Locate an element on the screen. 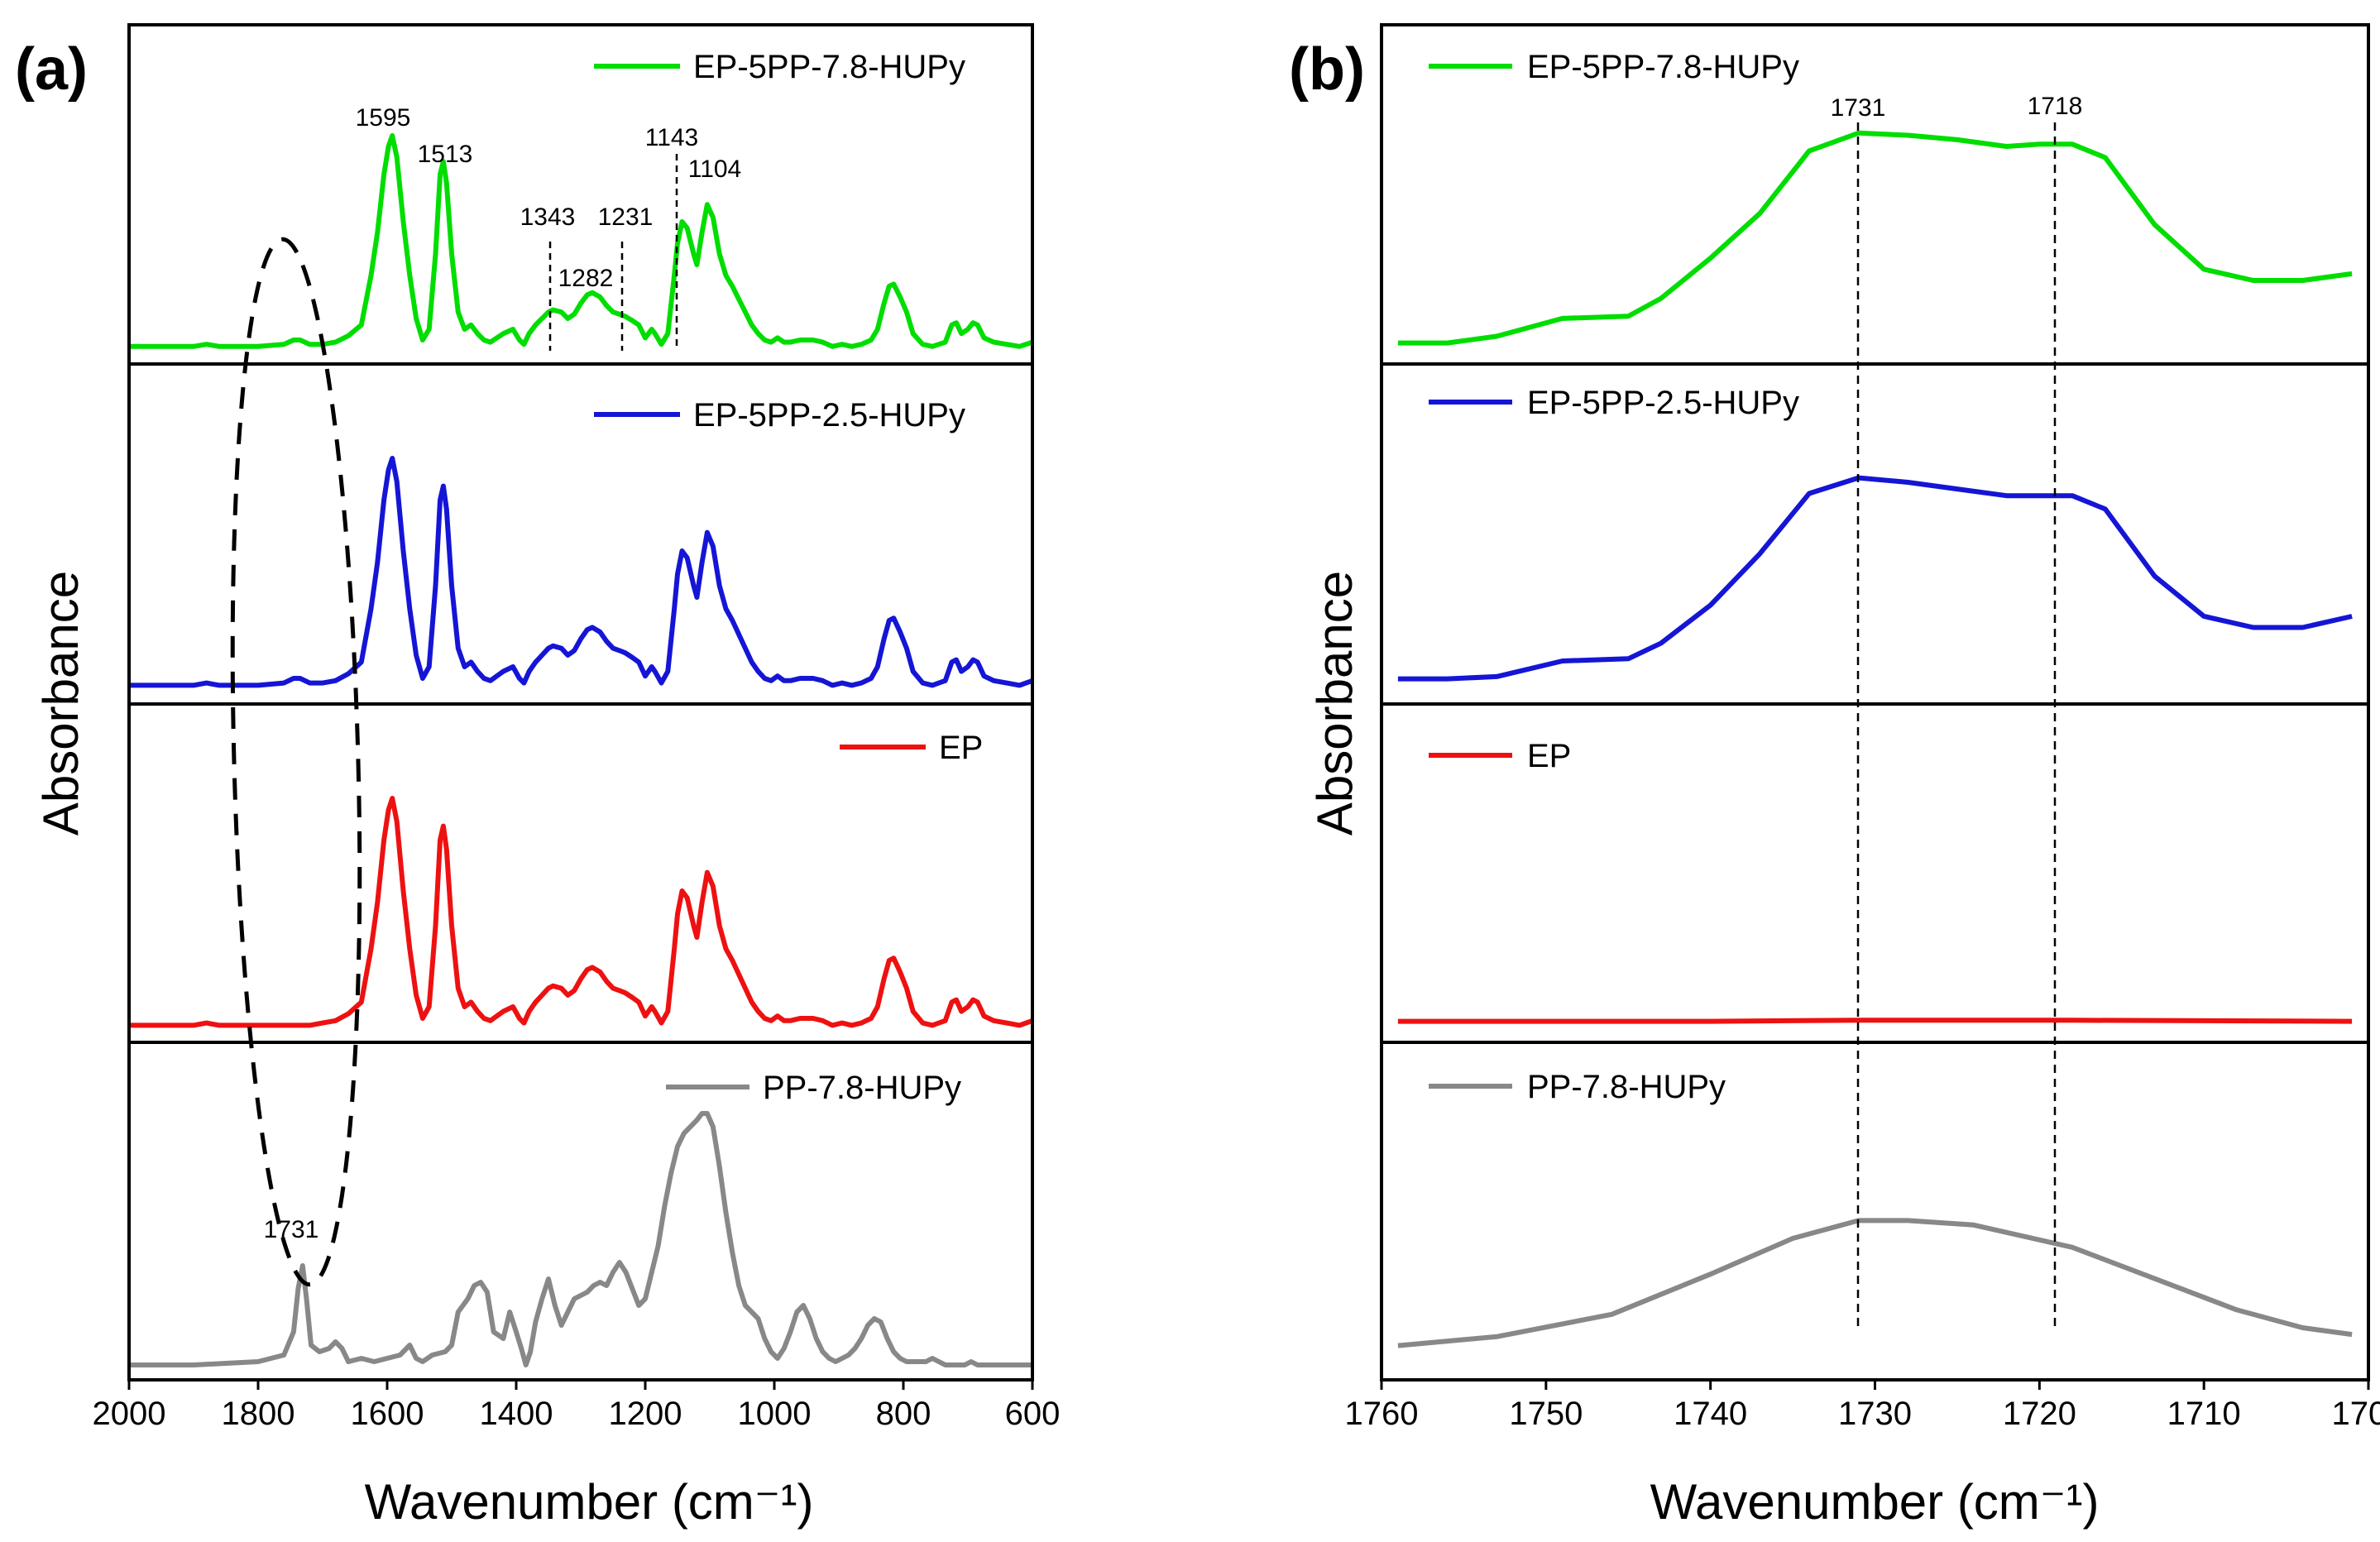  legend-a-pp-7.8-hupy: PP-7.8-HUPy is located at coordinates (813, 1088).